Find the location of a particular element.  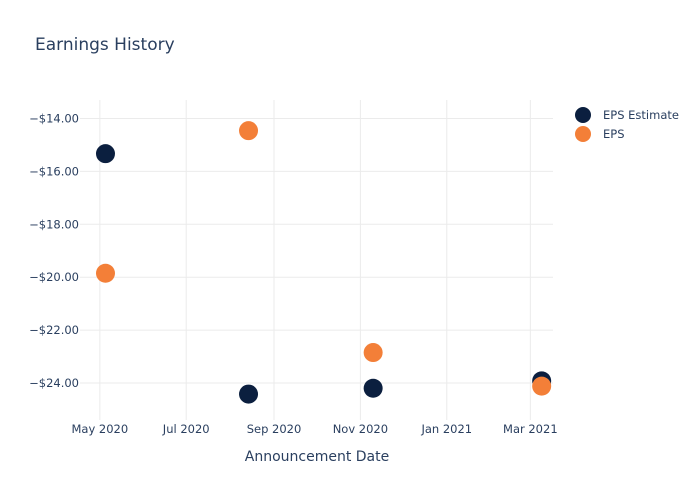

y-tick-label: −$22.00 is located at coordinates (54, 330).